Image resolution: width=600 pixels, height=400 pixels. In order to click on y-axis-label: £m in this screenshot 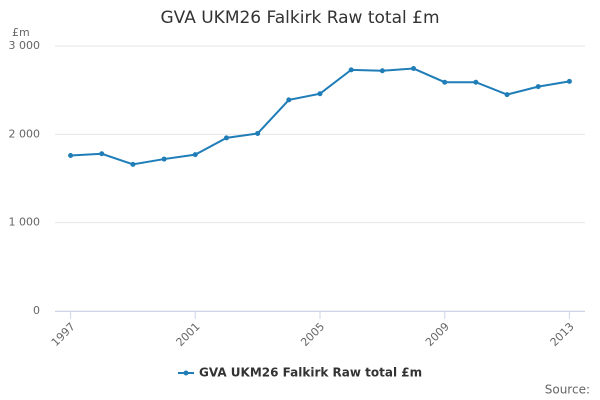, I will do `click(21, 32)`.